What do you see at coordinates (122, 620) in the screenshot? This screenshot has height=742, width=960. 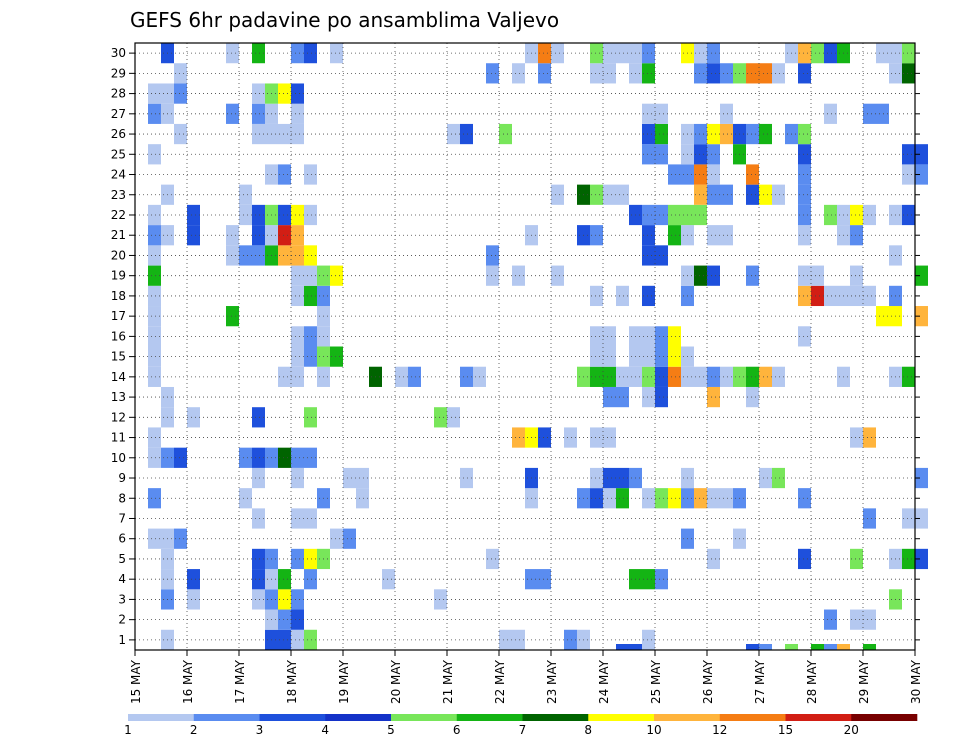 I see `y-tick-label: 2` at bounding box center [122, 620].